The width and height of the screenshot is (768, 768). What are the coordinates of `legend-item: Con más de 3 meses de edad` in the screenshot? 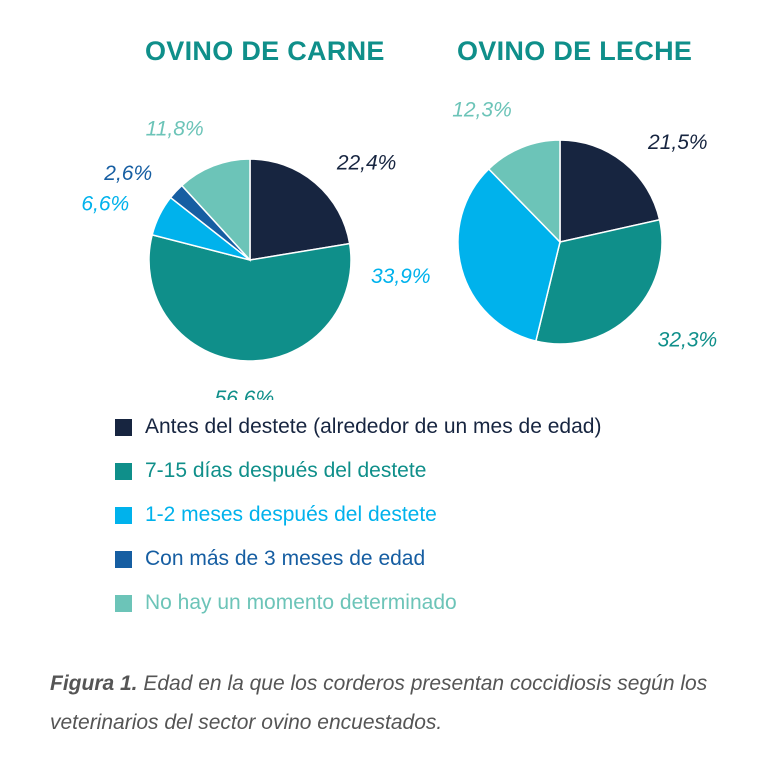 It's located at (358, 559).